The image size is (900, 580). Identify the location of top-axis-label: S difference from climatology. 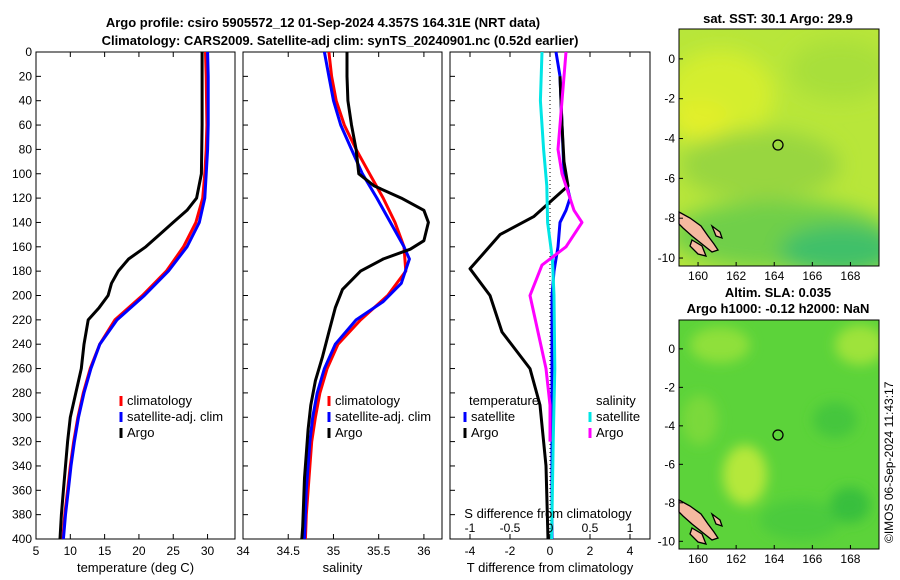
(548, 513).